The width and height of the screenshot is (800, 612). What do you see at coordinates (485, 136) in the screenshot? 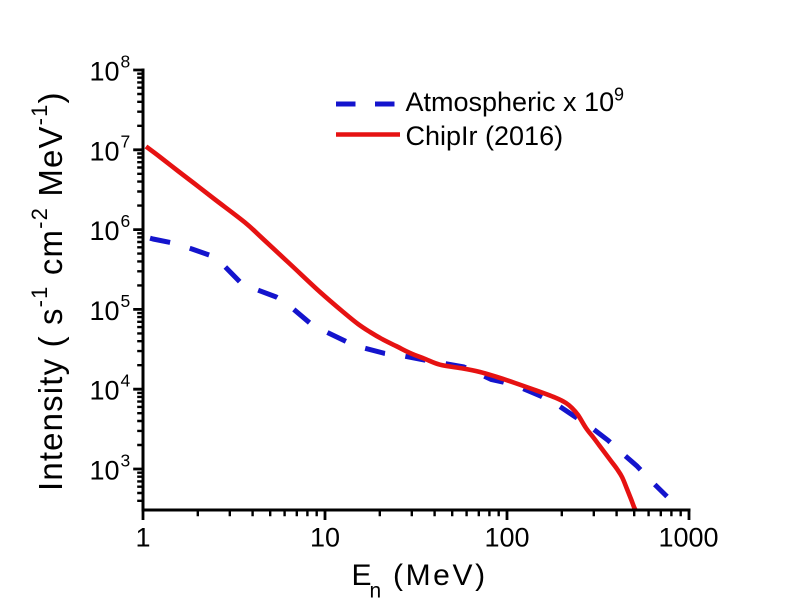
I see `svg-text: ChipIr (2016)` at bounding box center [485, 136].